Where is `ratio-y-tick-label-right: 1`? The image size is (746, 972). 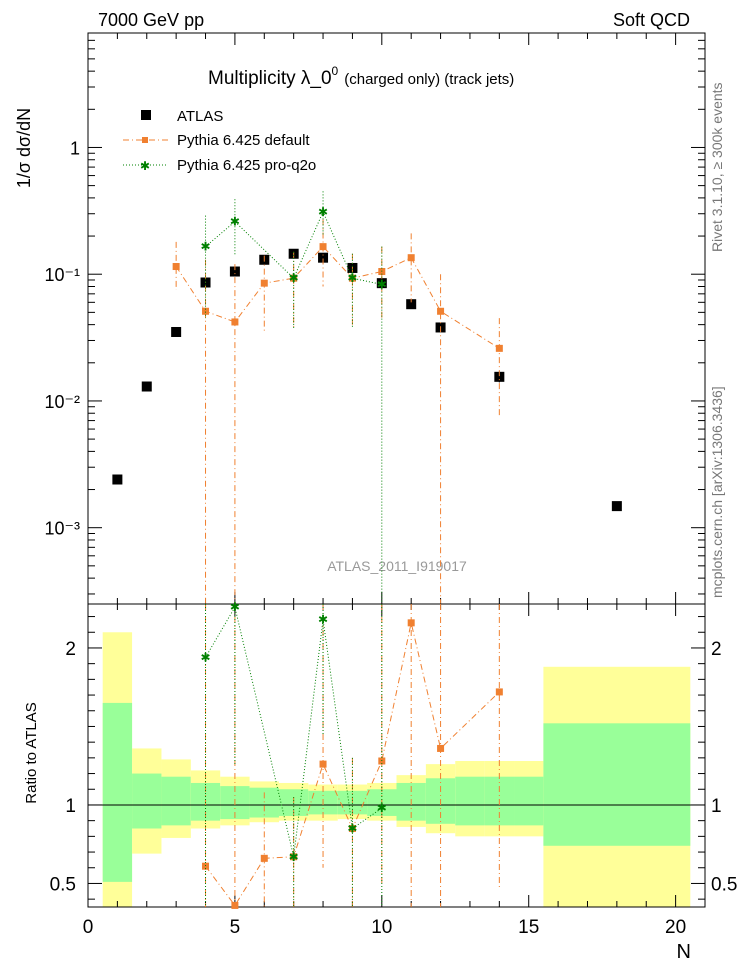
ratio-y-tick-label-right: 1 is located at coordinates (716, 806).